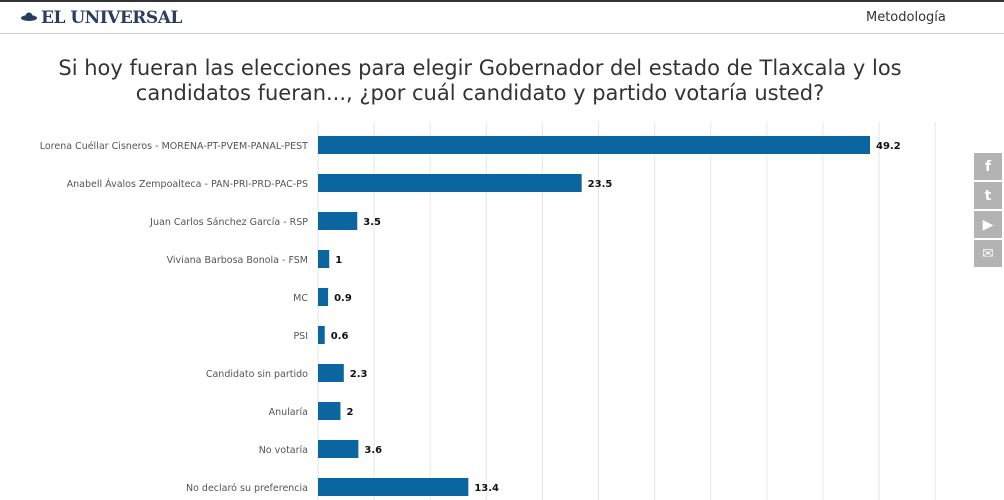 This screenshot has height=500, width=1004. Describe the element at coordinates (300, 298) in the screenshot. I see `category-label: MC` at that location.